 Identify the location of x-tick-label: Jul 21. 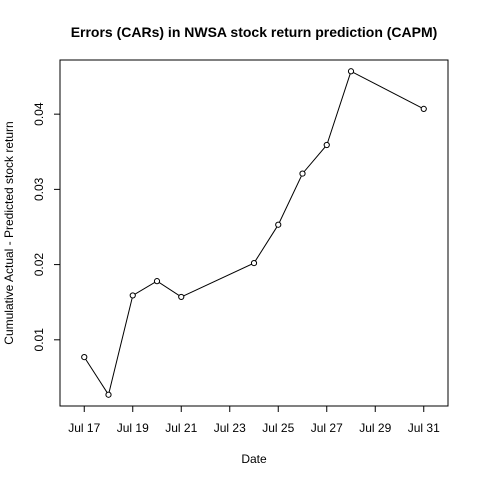
(181, 428).